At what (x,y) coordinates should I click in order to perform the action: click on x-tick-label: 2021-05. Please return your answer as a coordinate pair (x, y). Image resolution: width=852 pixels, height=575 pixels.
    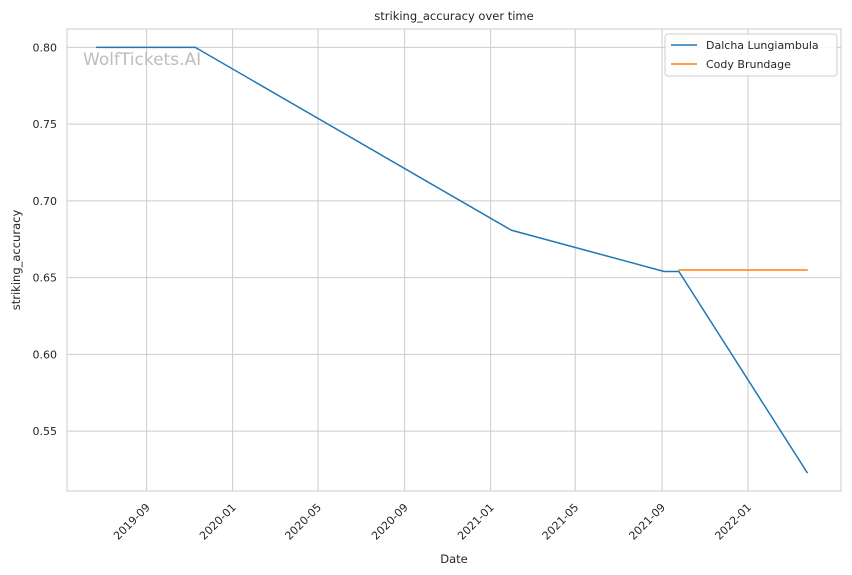
    Looking at the image, I should click on (561, 522).